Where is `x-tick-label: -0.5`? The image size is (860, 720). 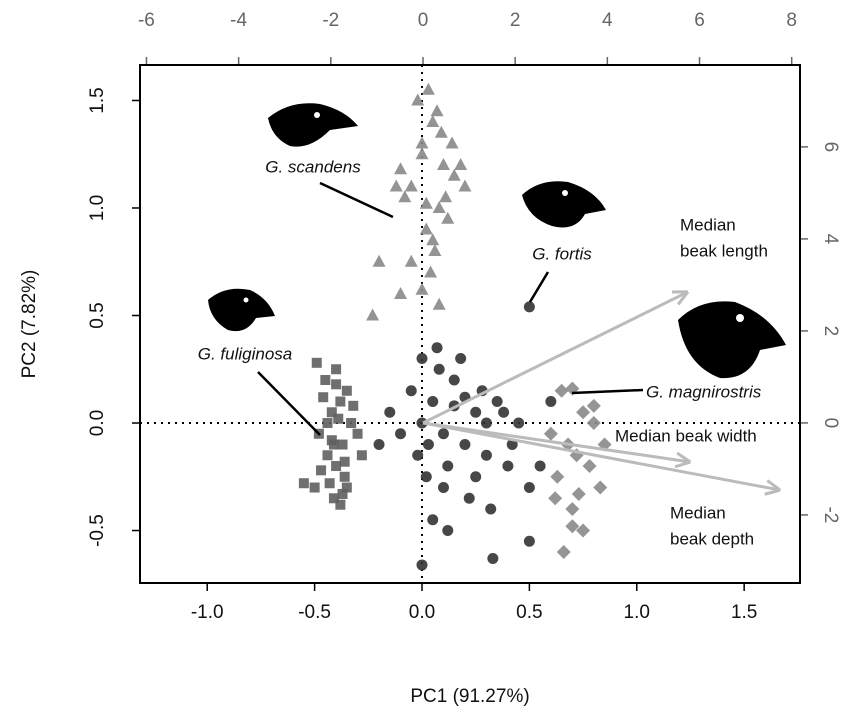 x-tick-label: -0.5 is located at coordinates (314, 612).